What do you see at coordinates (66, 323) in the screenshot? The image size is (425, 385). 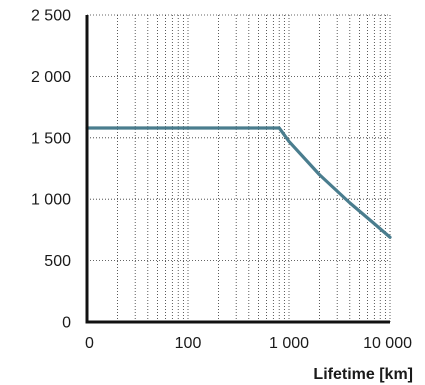 I see `y-tick-label: 0` at bounding box center [66, 323].